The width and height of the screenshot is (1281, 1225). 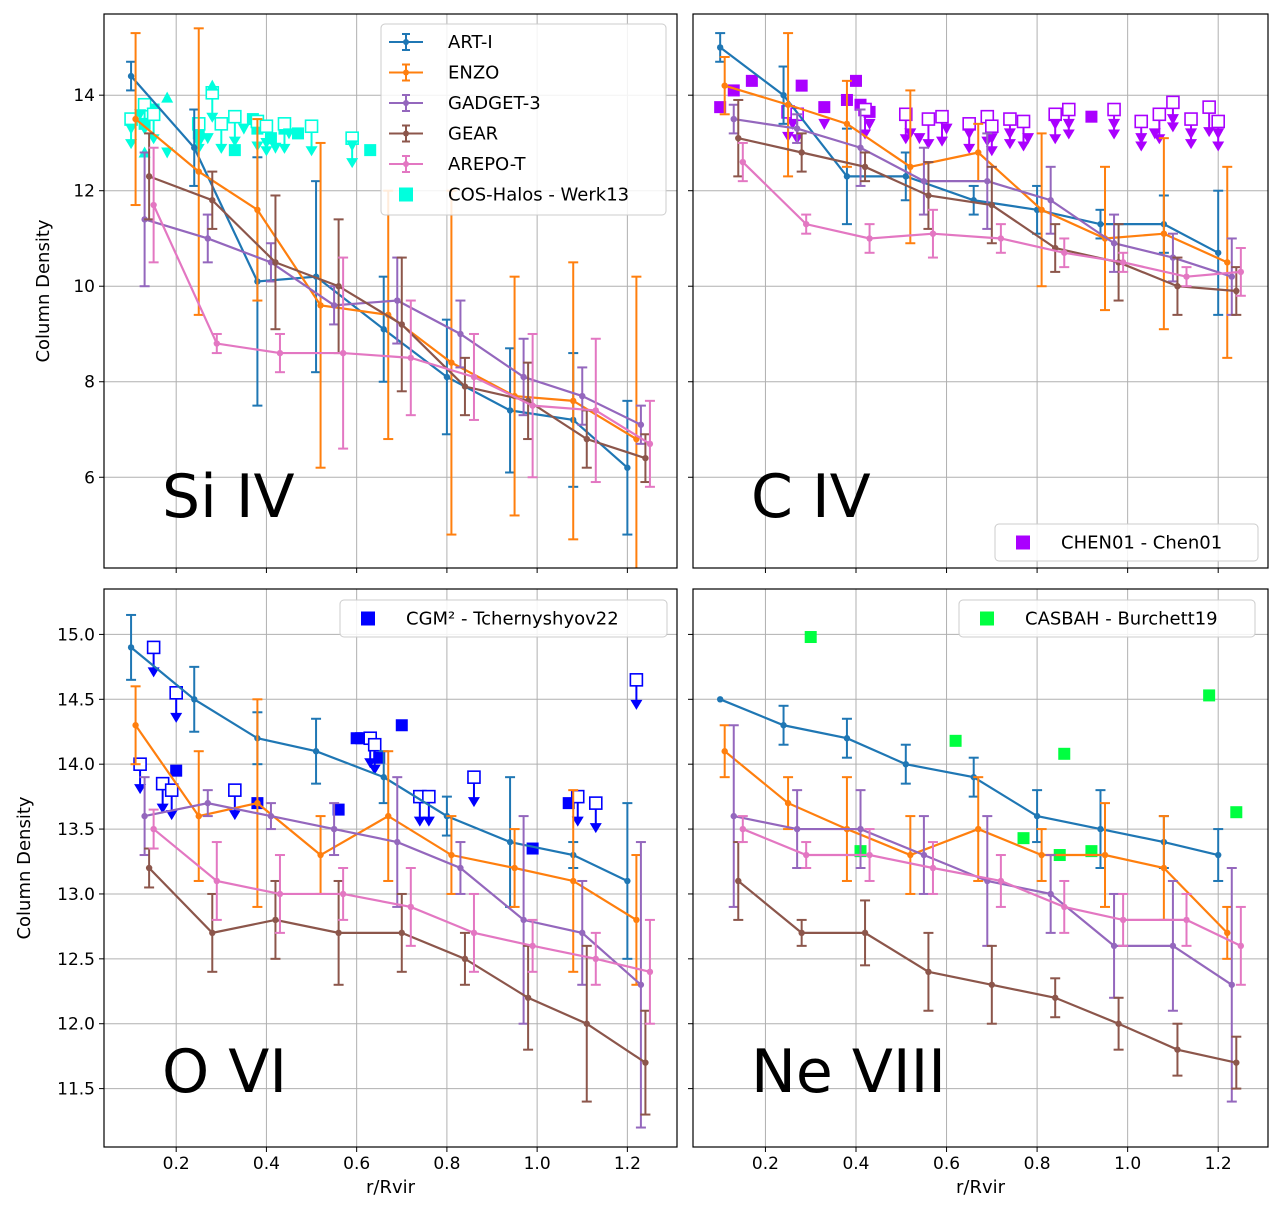 What do you see at coordinates (473, 134) in the screenshot?
I see `legend-label: GEAR` at bounding box center [473, 134].